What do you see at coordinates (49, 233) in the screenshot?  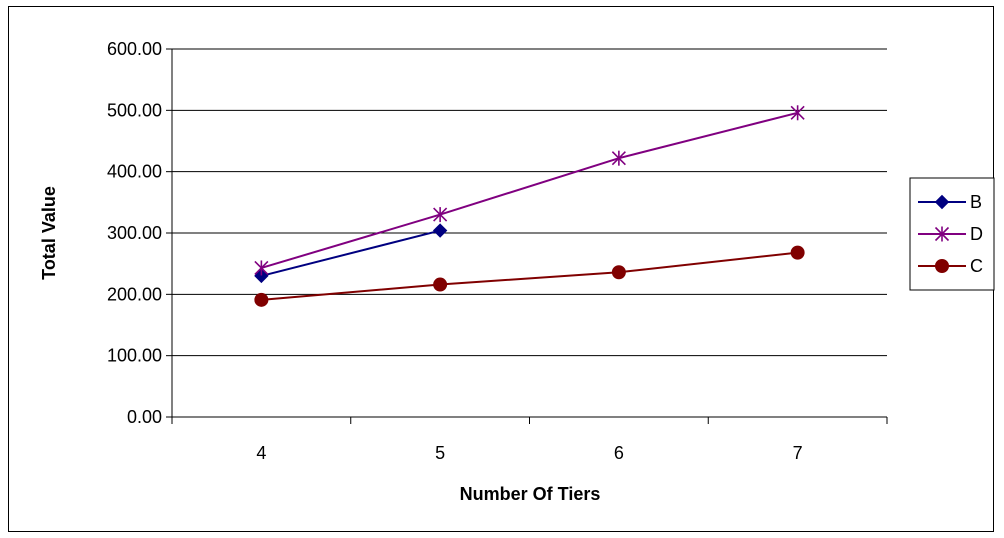 I see `y-axis-title: Total Value` at bounding box center [49, 233].